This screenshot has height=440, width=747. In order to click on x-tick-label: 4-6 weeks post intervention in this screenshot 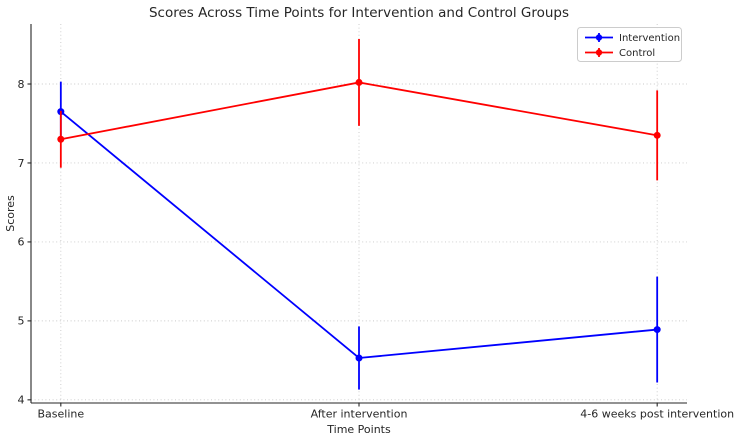, I will do `click(657, 414)`.